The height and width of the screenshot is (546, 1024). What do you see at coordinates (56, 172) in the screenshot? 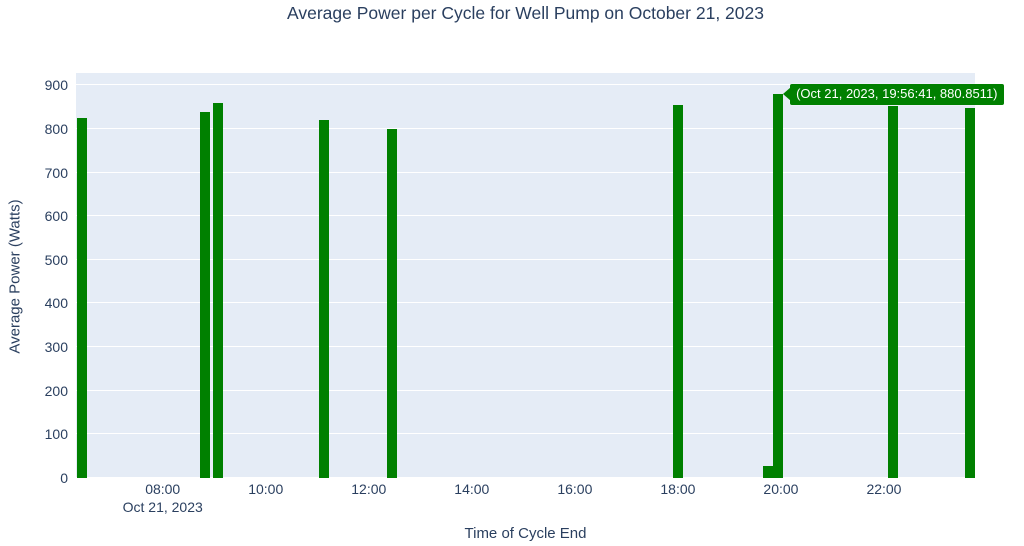
I see `ytick-700: 700` at bounding box center [56, 172].